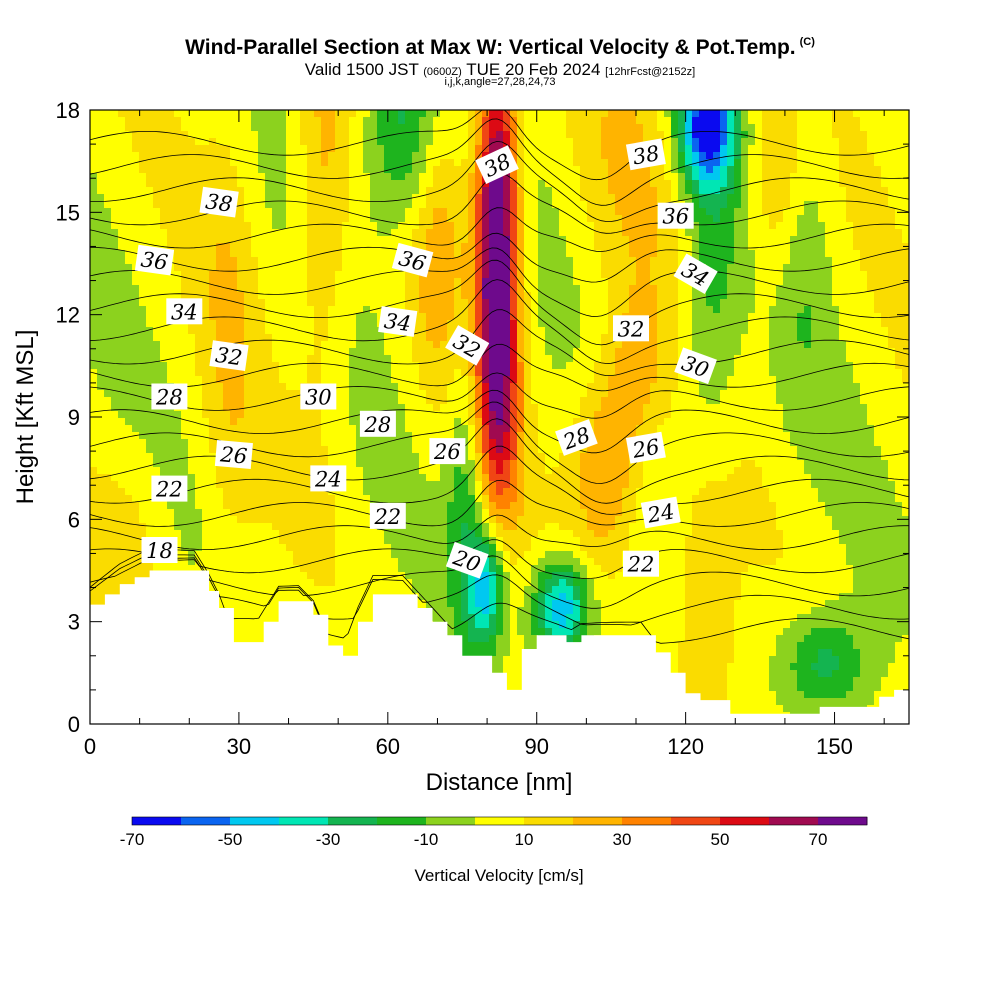  I want to click on contour-label-text: 30, so click(318, 398).